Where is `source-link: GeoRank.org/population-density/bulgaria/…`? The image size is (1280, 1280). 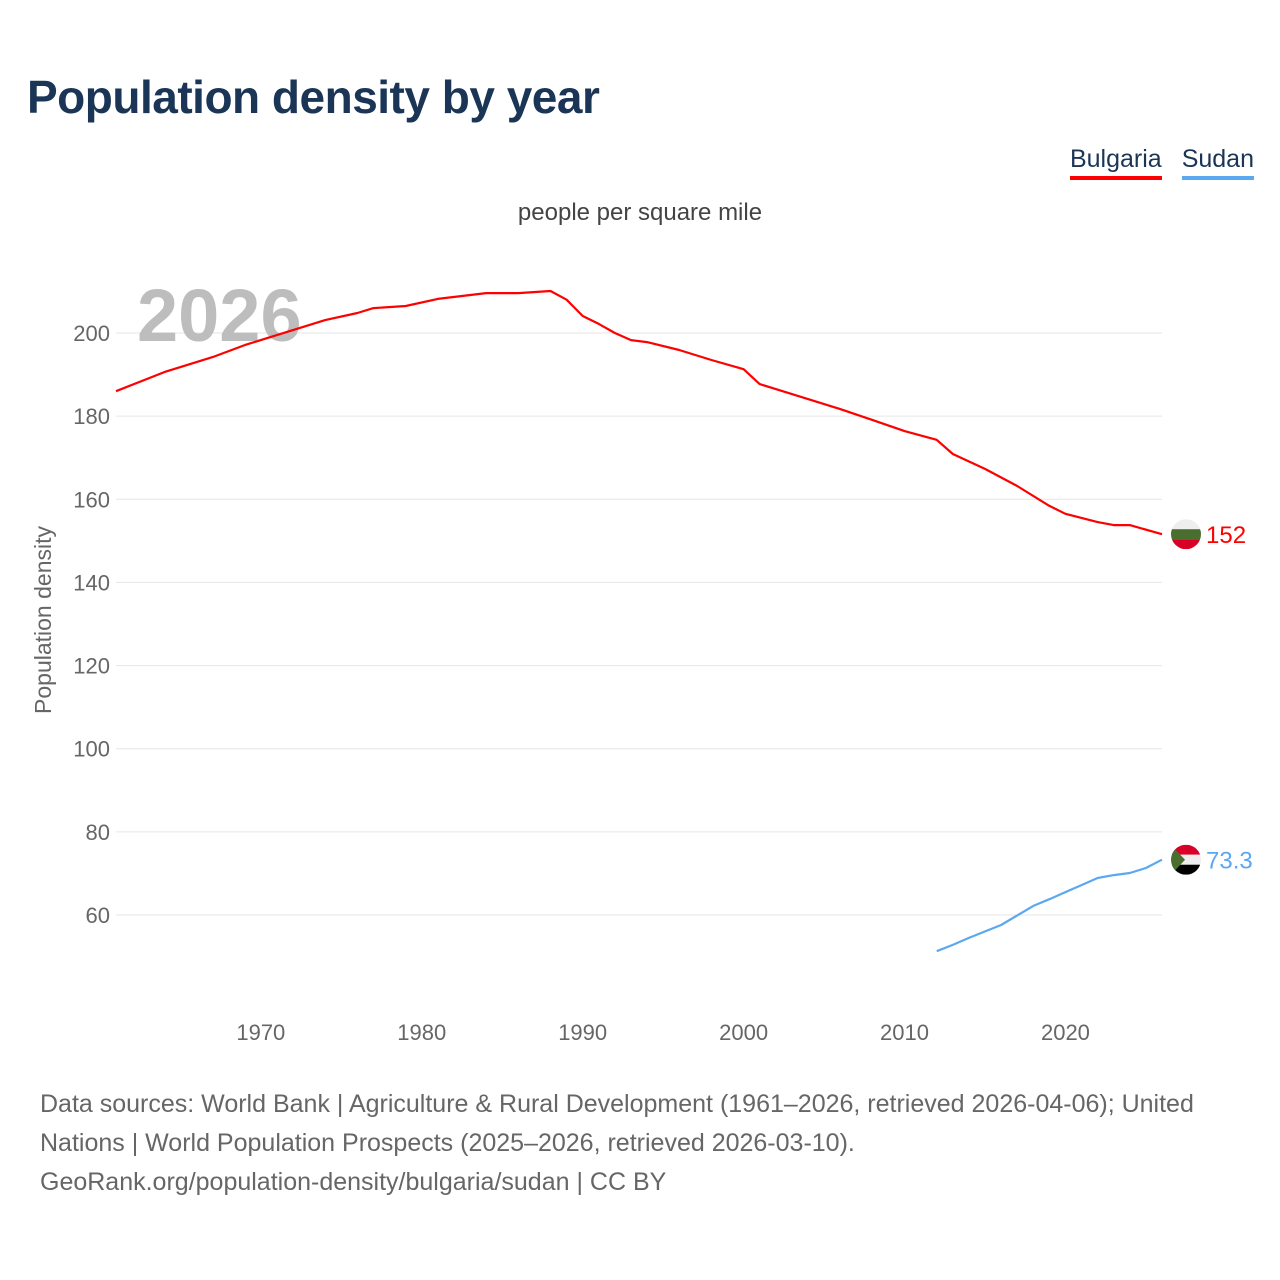 source-link: GeoRank.org/population-density/bulgaria/… is located at coordinates (353, 1182).